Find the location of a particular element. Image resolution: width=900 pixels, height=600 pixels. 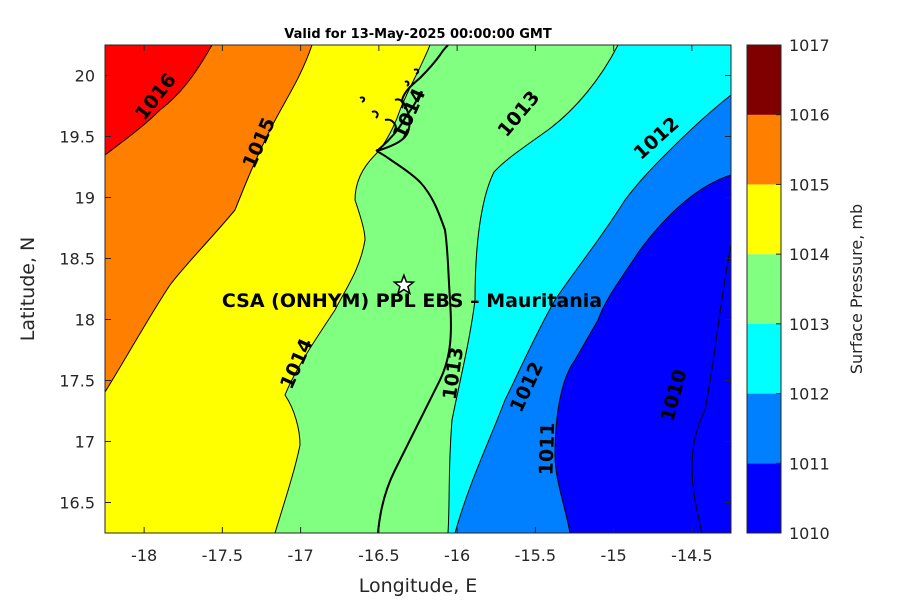

x-tick-label: -16.5 is located at coordinates (378, 555).